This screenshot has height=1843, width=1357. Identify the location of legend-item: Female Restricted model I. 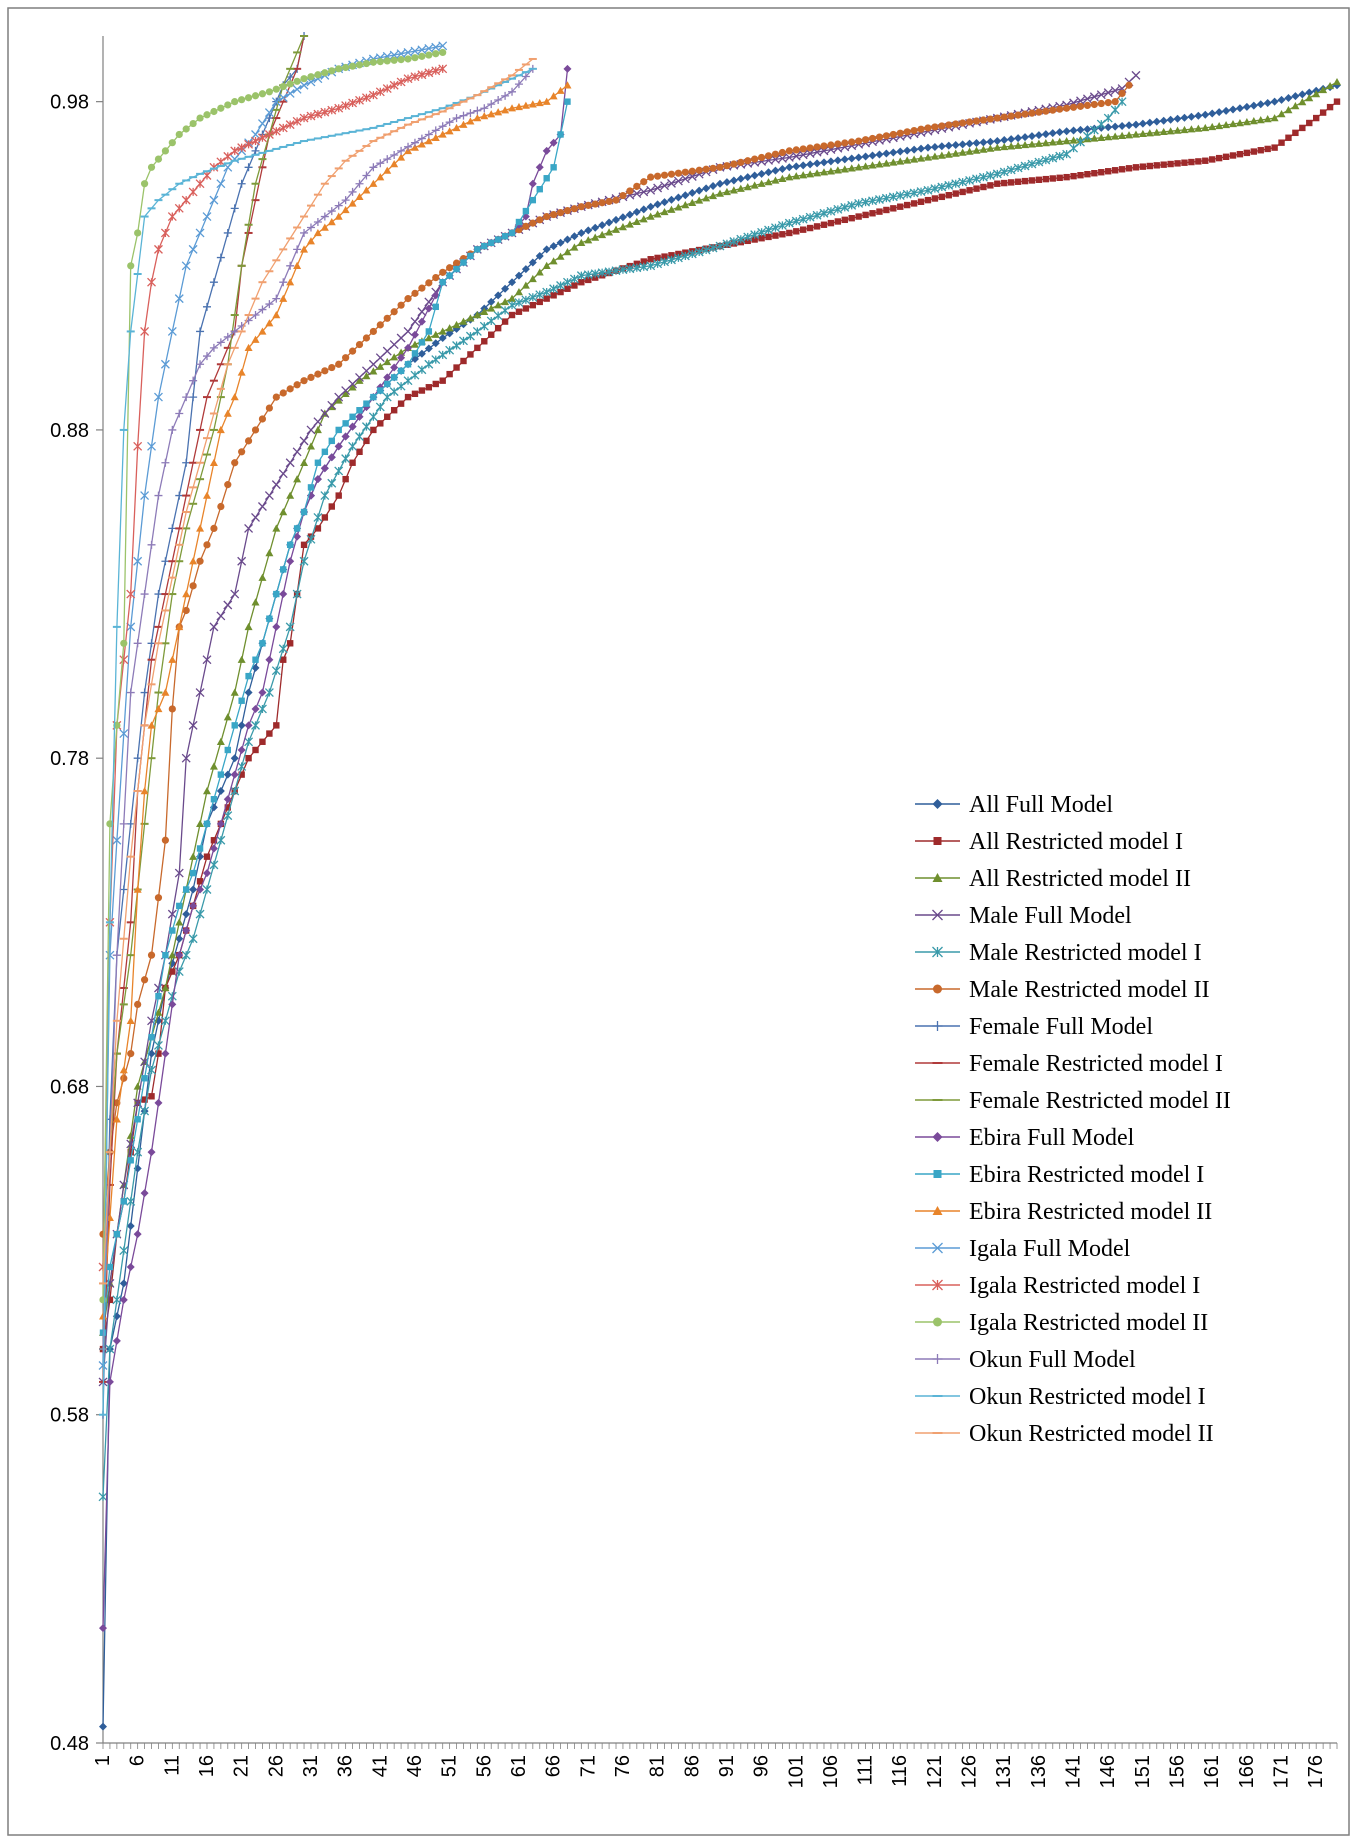
(1069, 1064).